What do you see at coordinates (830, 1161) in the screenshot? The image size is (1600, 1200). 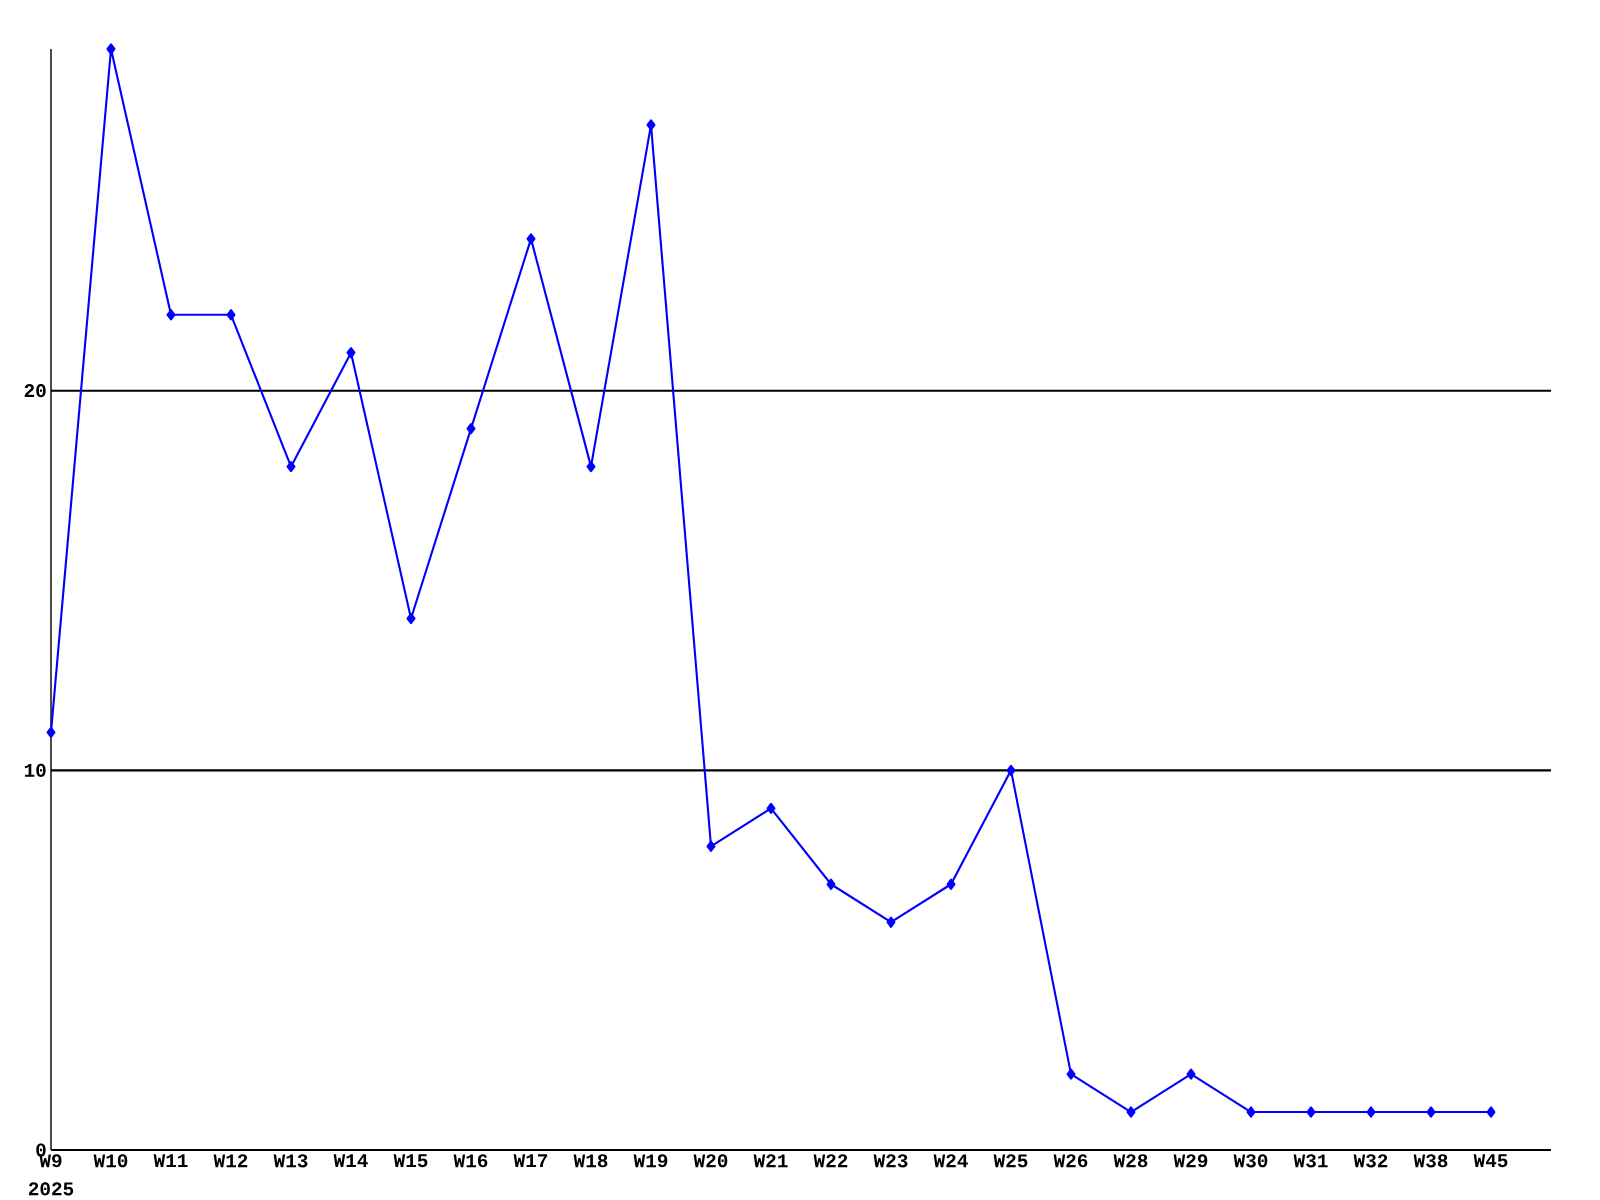 I see `x-tick-label: W22` at bounding box center [830, 1161].